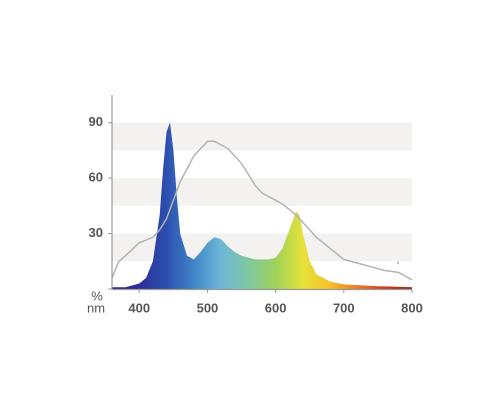 Image resolution: width=500 pixels, height=400 pixels. Describe the element at coordinates (96, 232) in the screenshot. I see `y-tick-label: 30` at that location.